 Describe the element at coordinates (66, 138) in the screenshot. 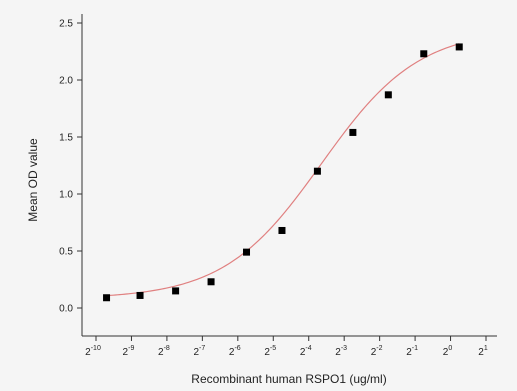

I see `y-tick-label: 1.5` at that location.